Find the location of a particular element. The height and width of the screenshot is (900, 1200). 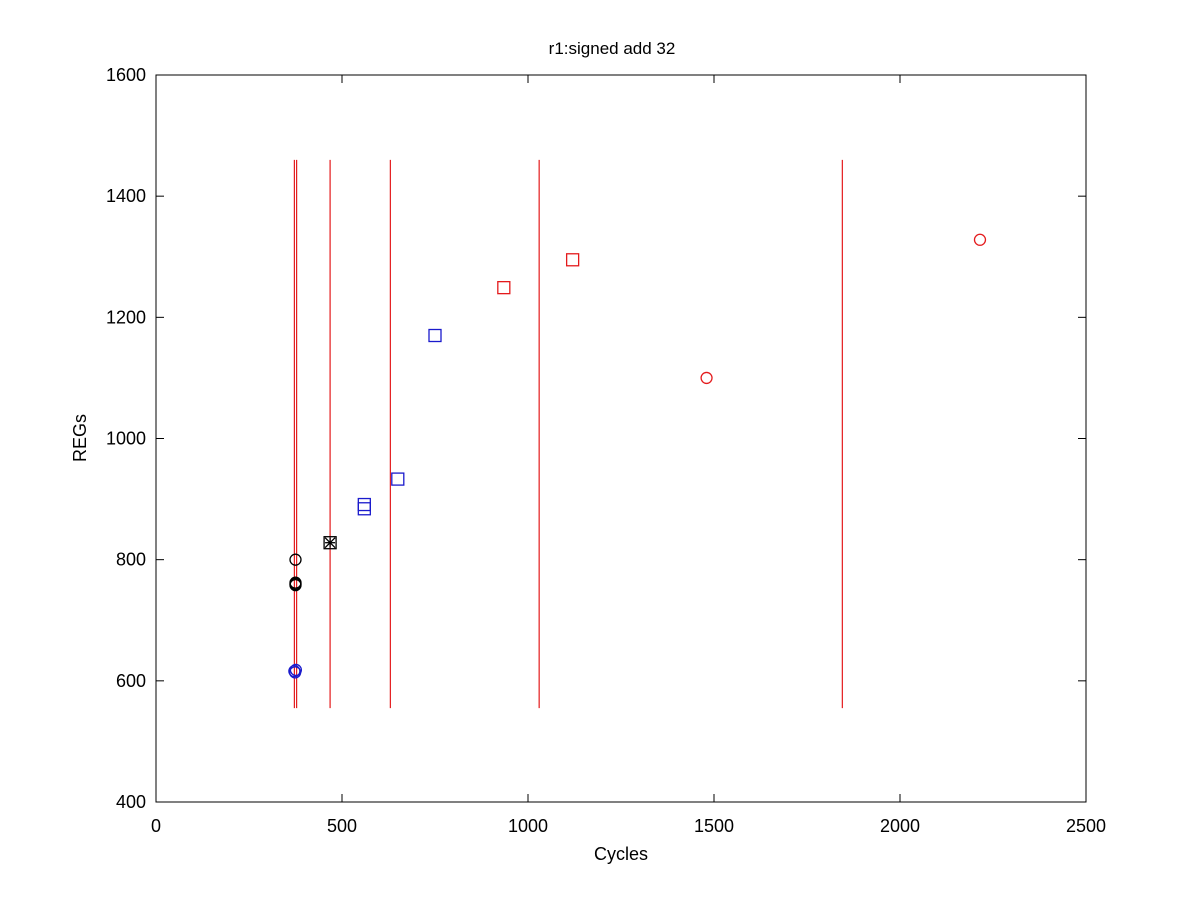

x-tick-label: 2500 is located at coordinates (1086, 826).